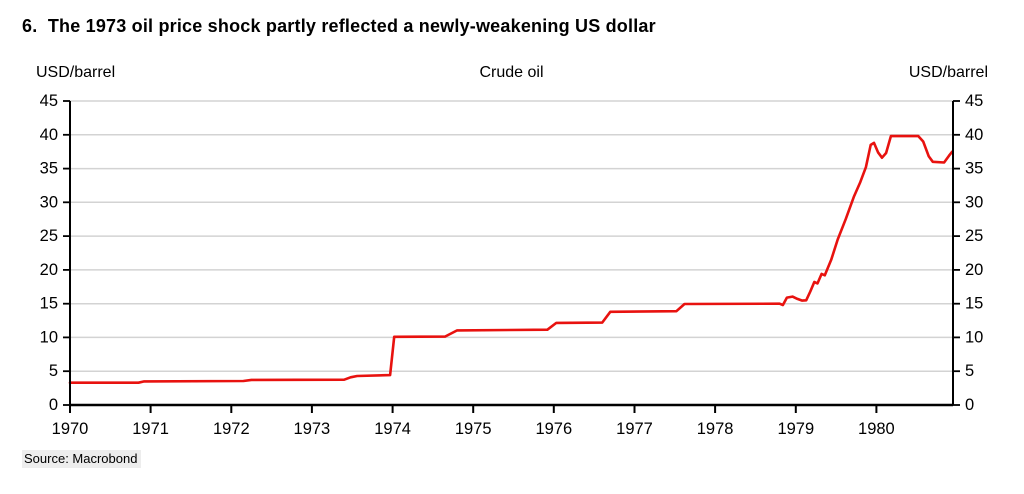 This screenshot has height=494, width=1024. I want to click on x-tick-label: 1980, so click(876, 429).